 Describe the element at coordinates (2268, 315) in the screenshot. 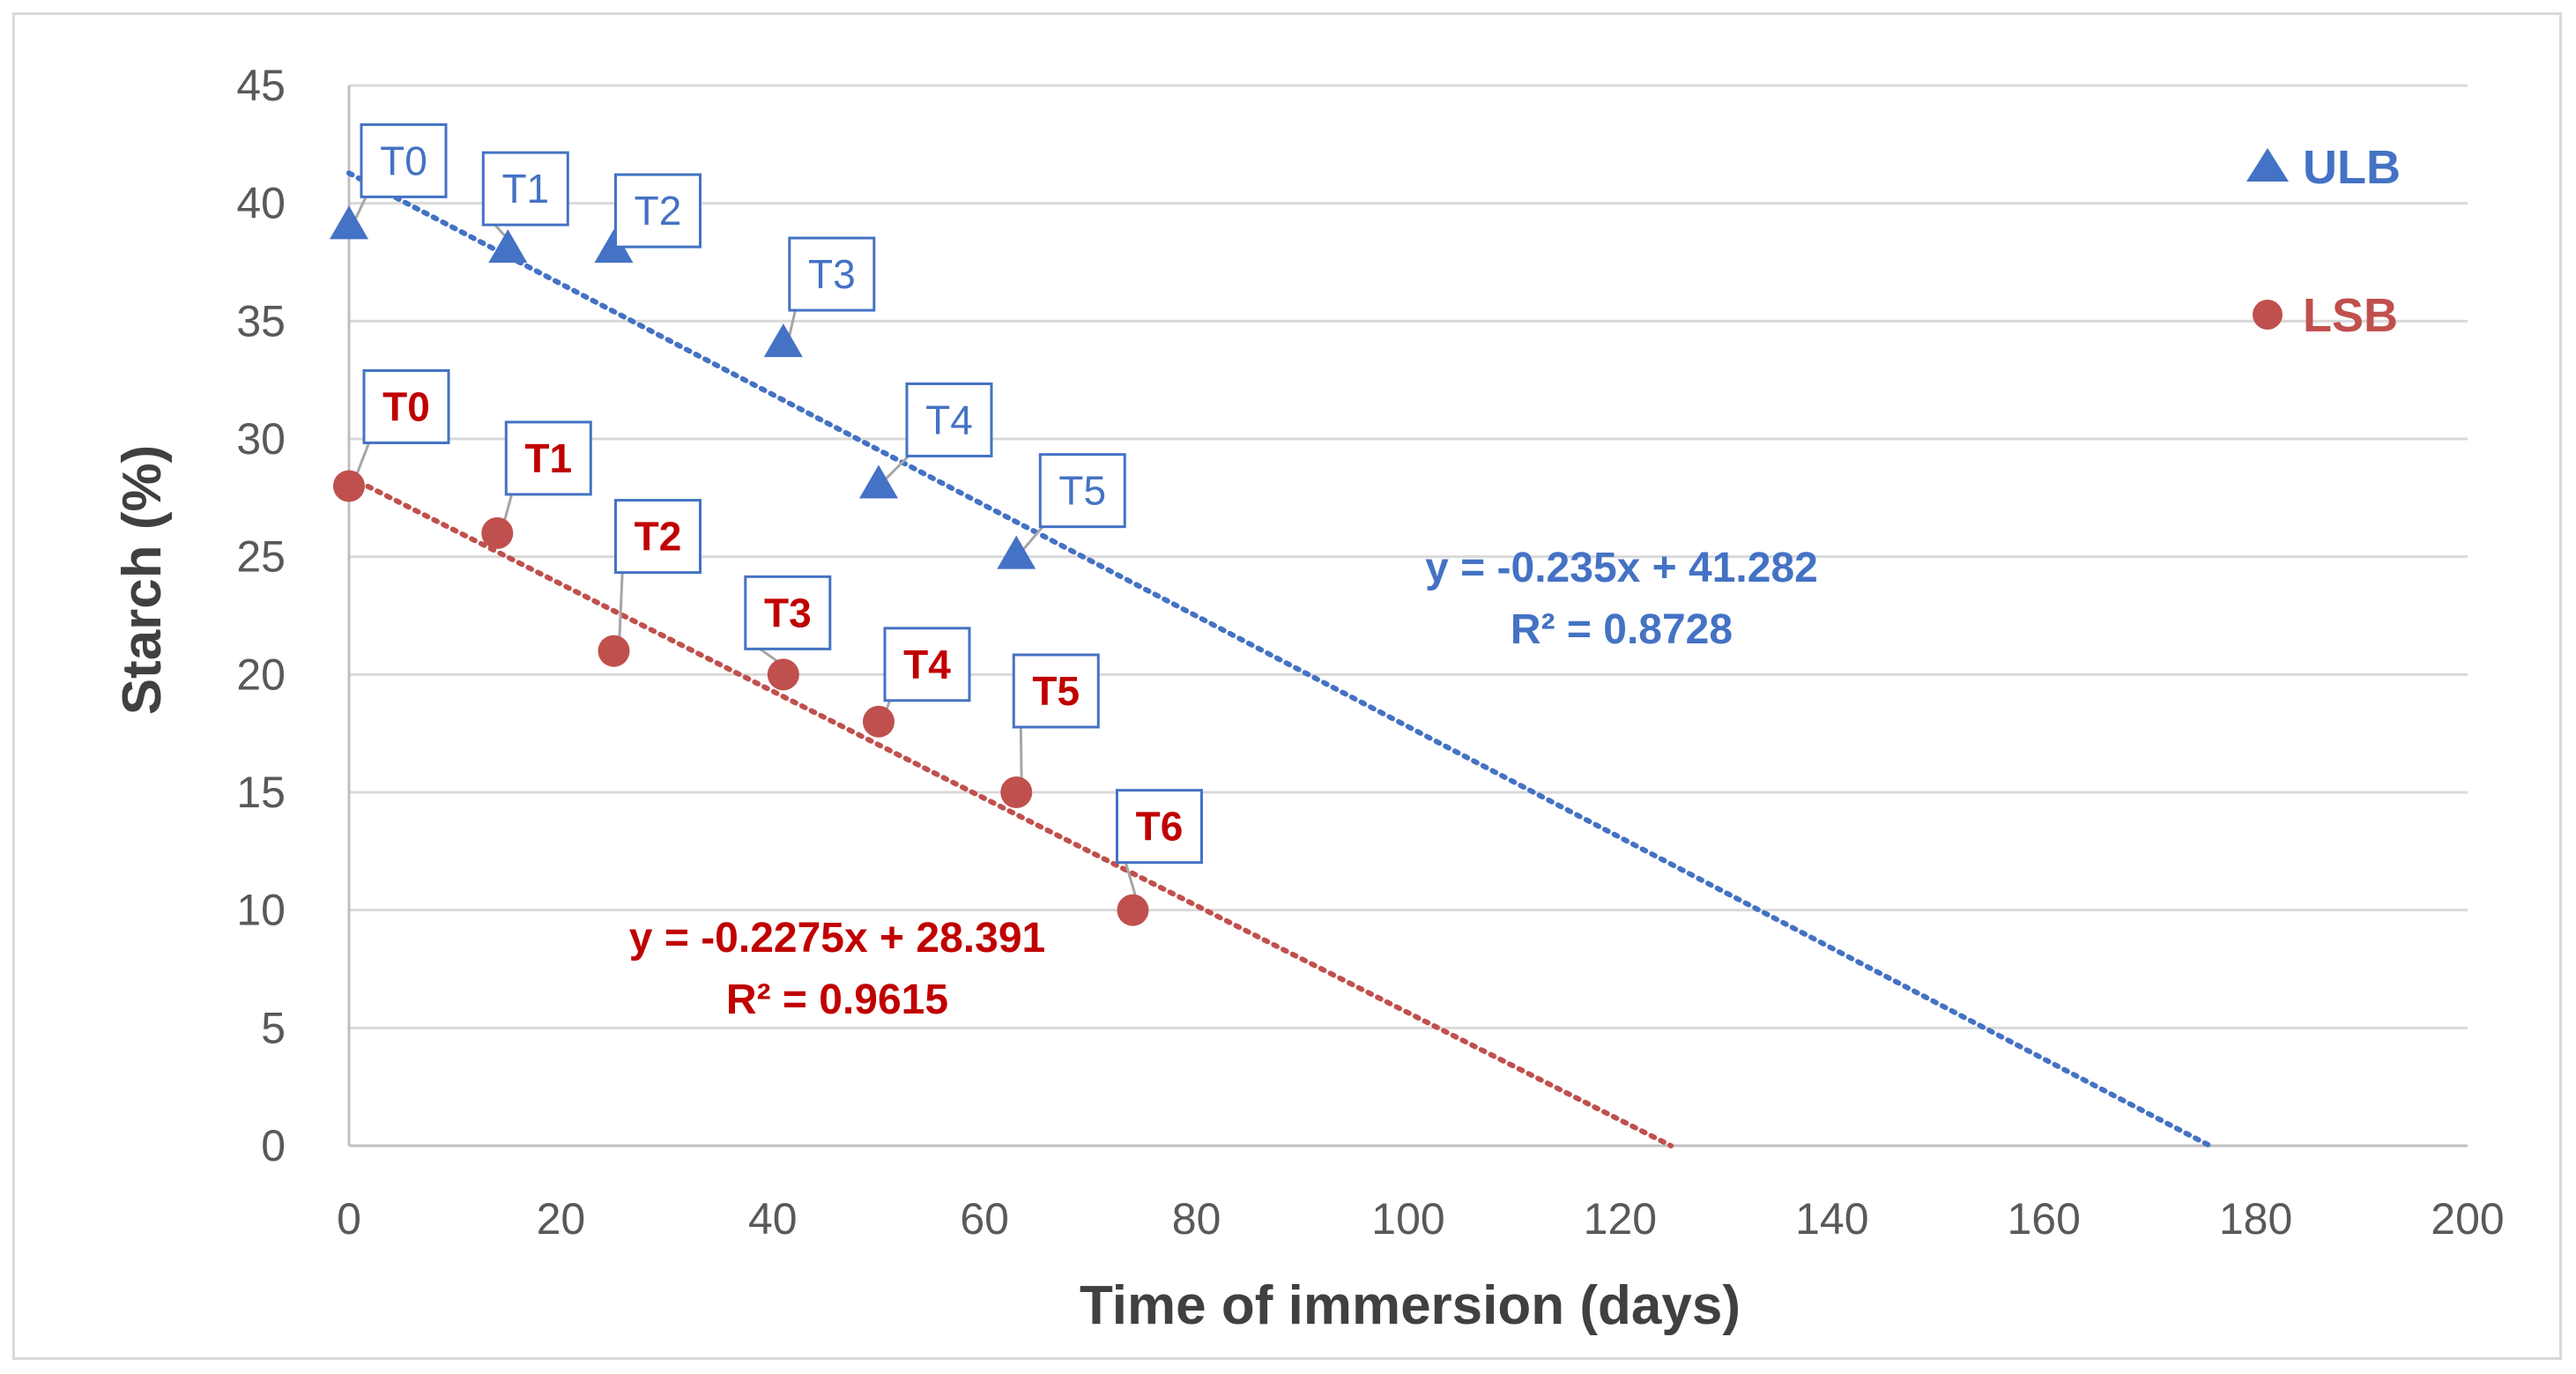

I see `legend-lsb-marker-icon` at that location.